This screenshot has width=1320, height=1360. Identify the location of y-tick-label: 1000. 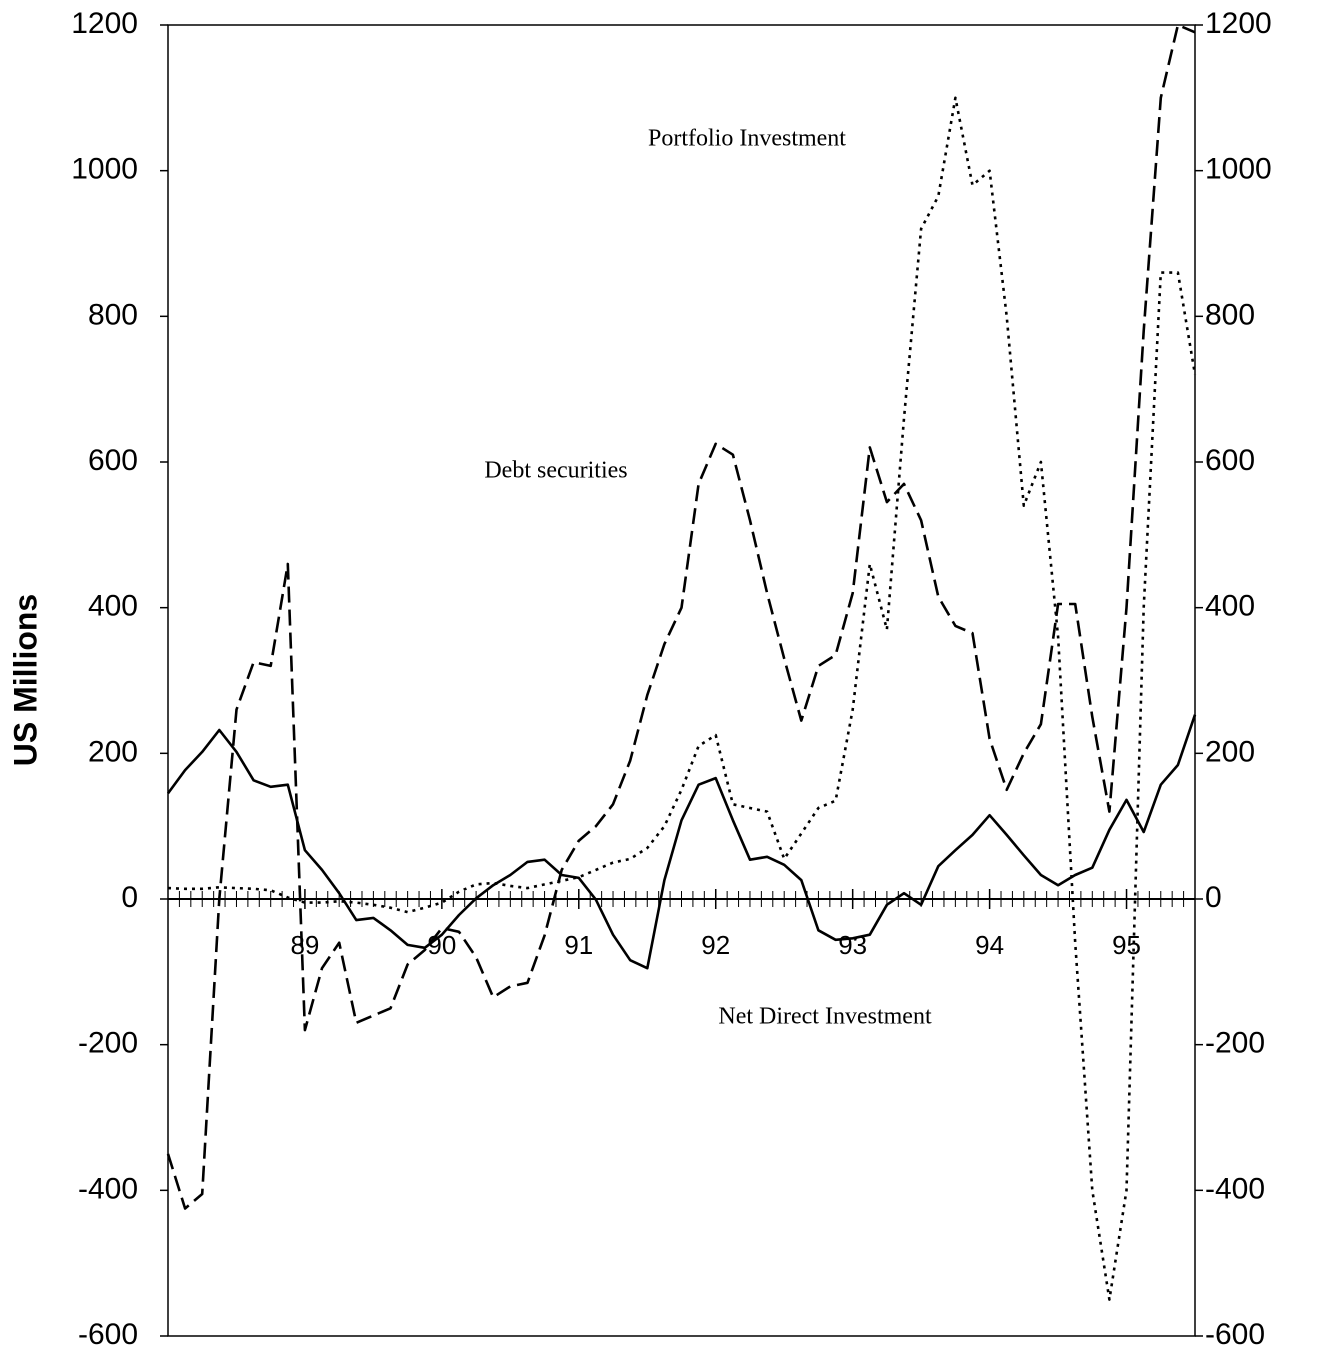
(104, 169).